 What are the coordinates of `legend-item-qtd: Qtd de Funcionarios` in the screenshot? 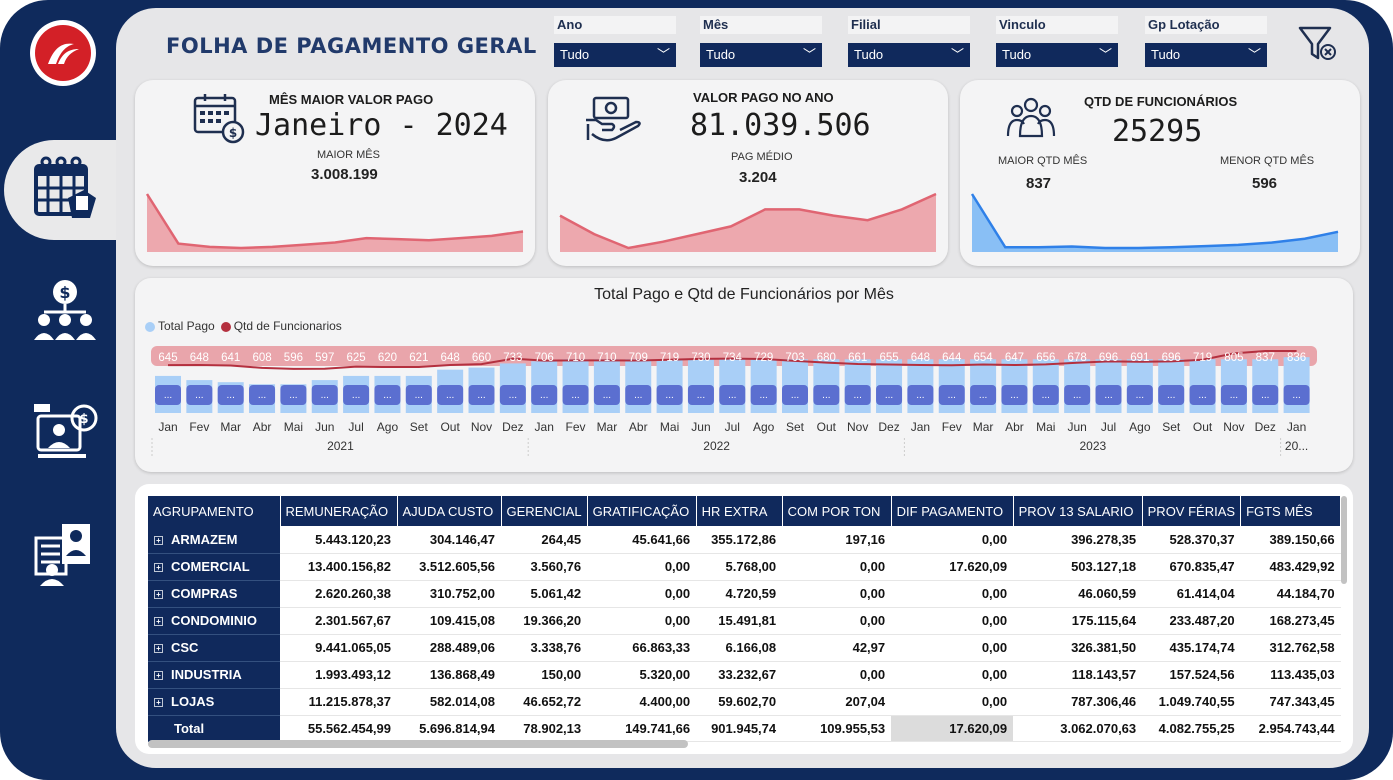 It's located at (281, 326).